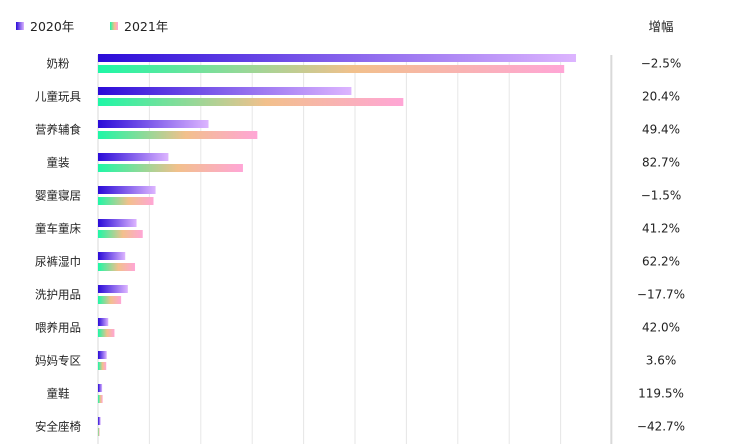 This screenshot has height=444, width=730. Describe the element at coordinates (58, 130) in the screenshot. I see `category-label: 营养辅食` at that location.